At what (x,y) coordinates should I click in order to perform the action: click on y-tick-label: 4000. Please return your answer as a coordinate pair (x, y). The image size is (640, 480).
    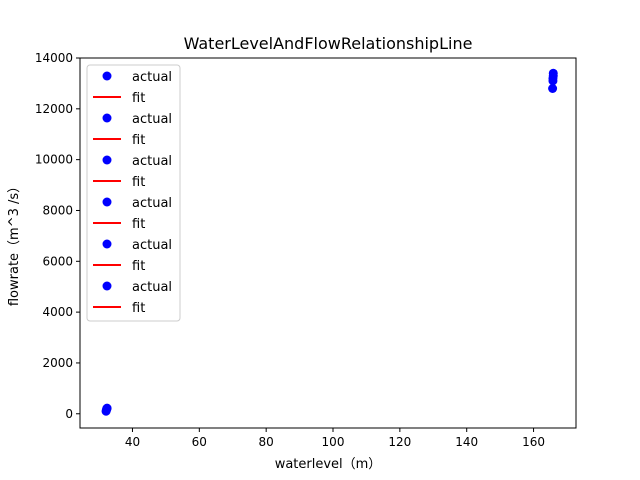
    Looking at the image, I should click on (57, 312).